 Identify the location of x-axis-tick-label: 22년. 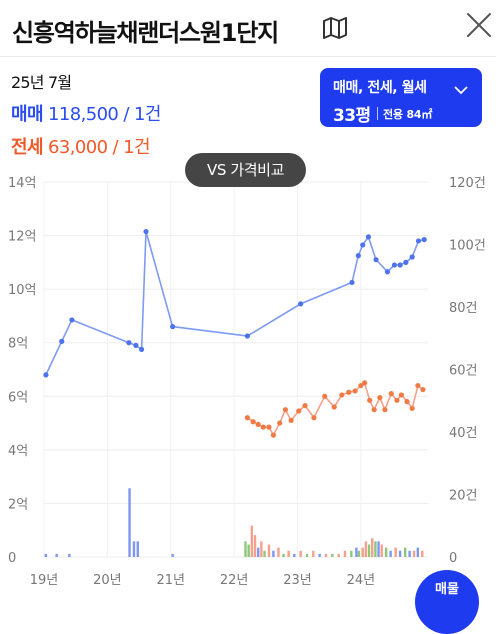
(234, 580).